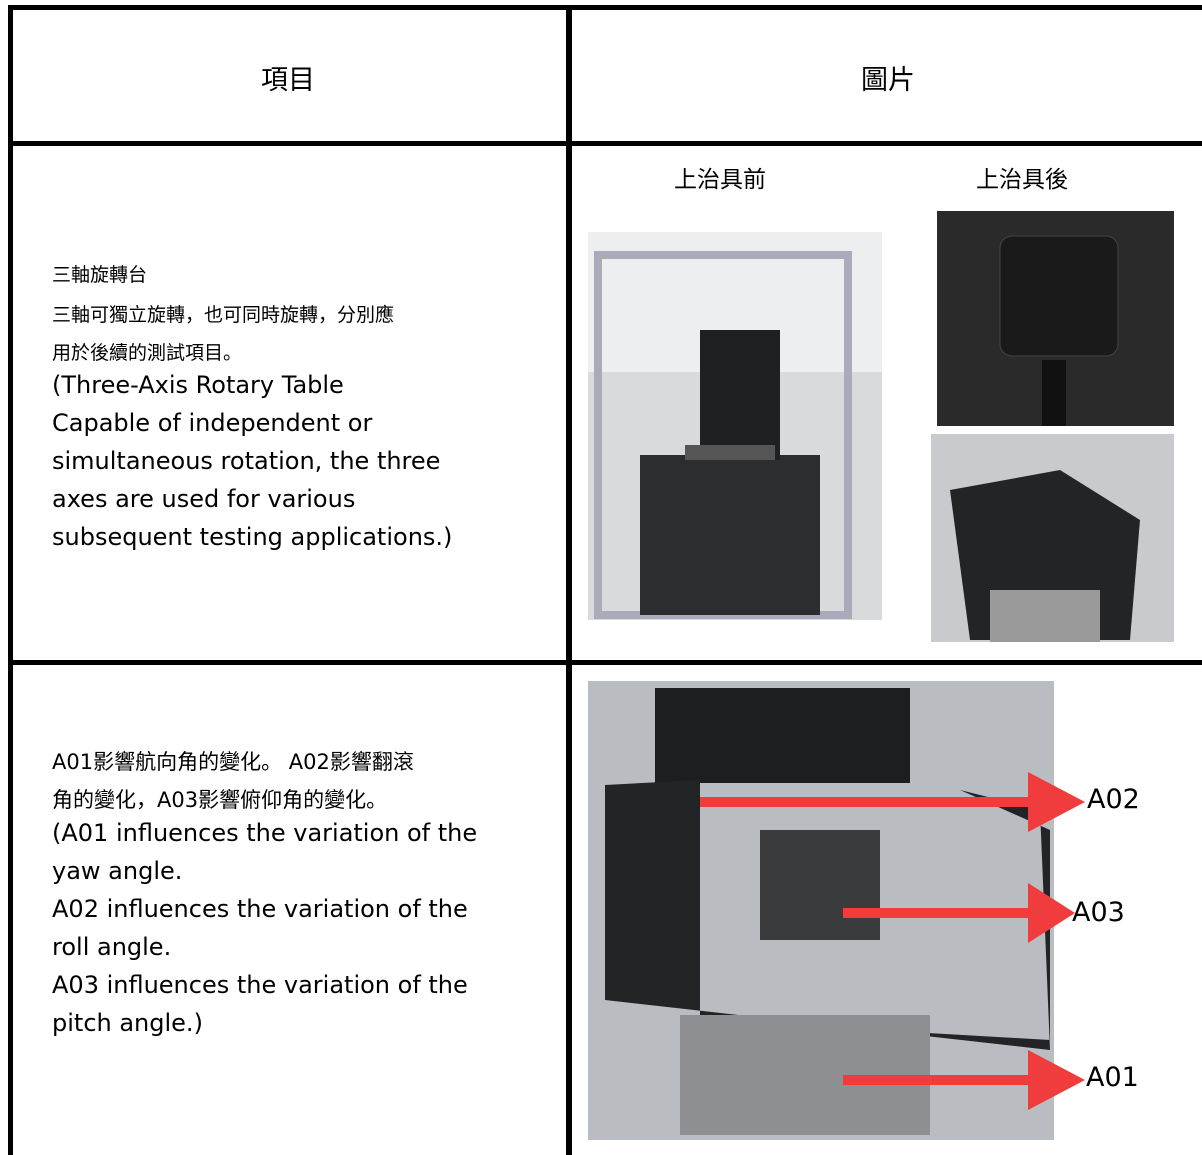 The width and height of the screenshot is (1202, 1155). Describe the element at coordinates (100, 275) in the screenshot. I see `cell-text-line: 三軸旋轉台` at that location.